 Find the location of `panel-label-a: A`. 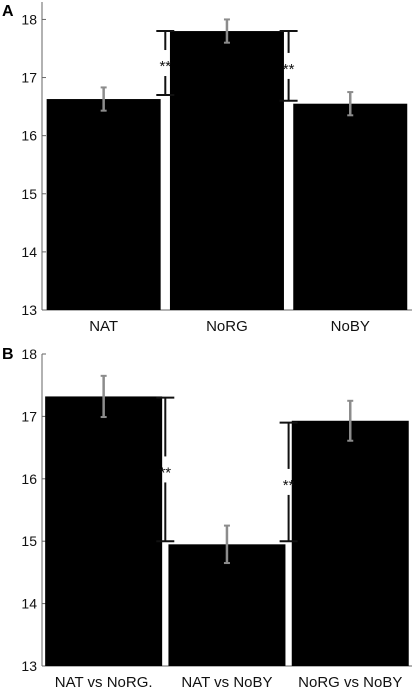

panel-label-a: A is located at coordinates (8, 11).